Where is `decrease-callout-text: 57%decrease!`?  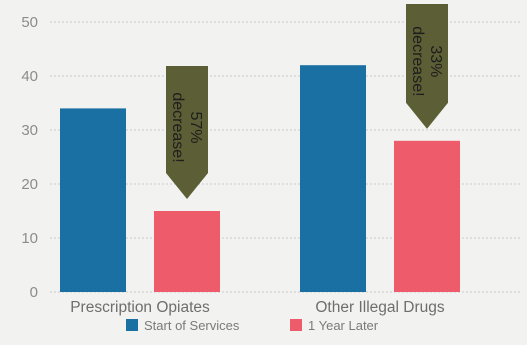
decrease-callout-text: 57%decrease! is located at coordinates (186, 127).